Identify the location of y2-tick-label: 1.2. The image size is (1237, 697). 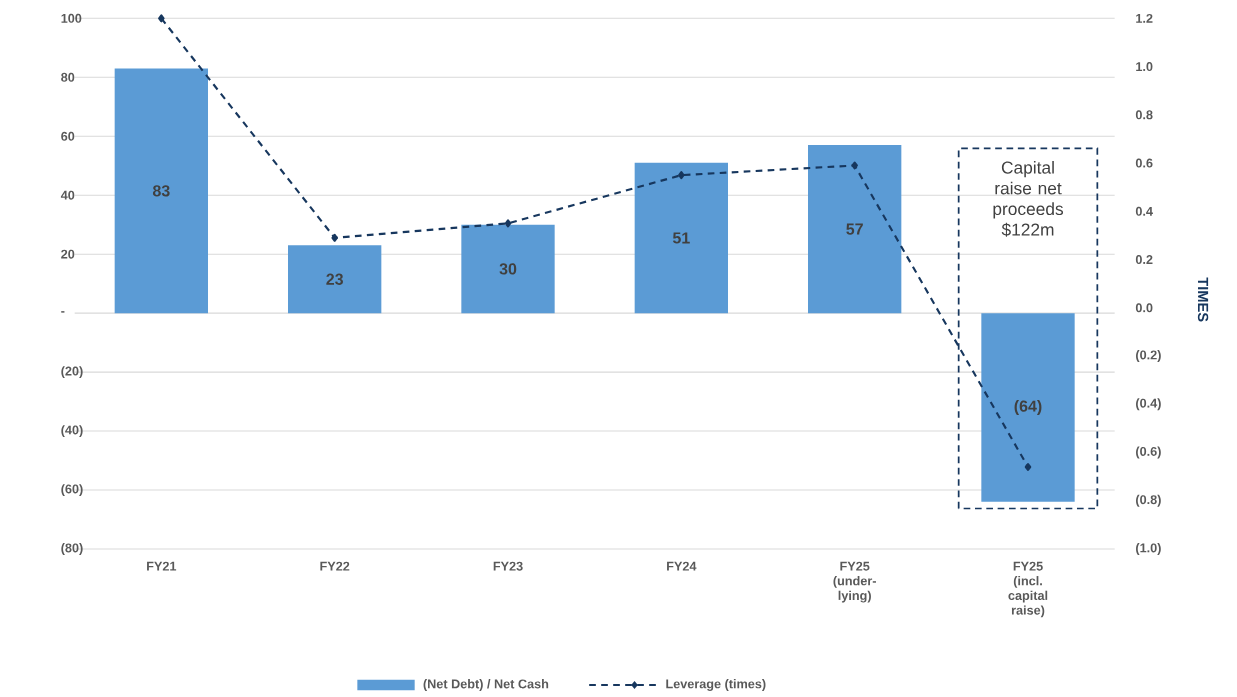
(1144, 18).